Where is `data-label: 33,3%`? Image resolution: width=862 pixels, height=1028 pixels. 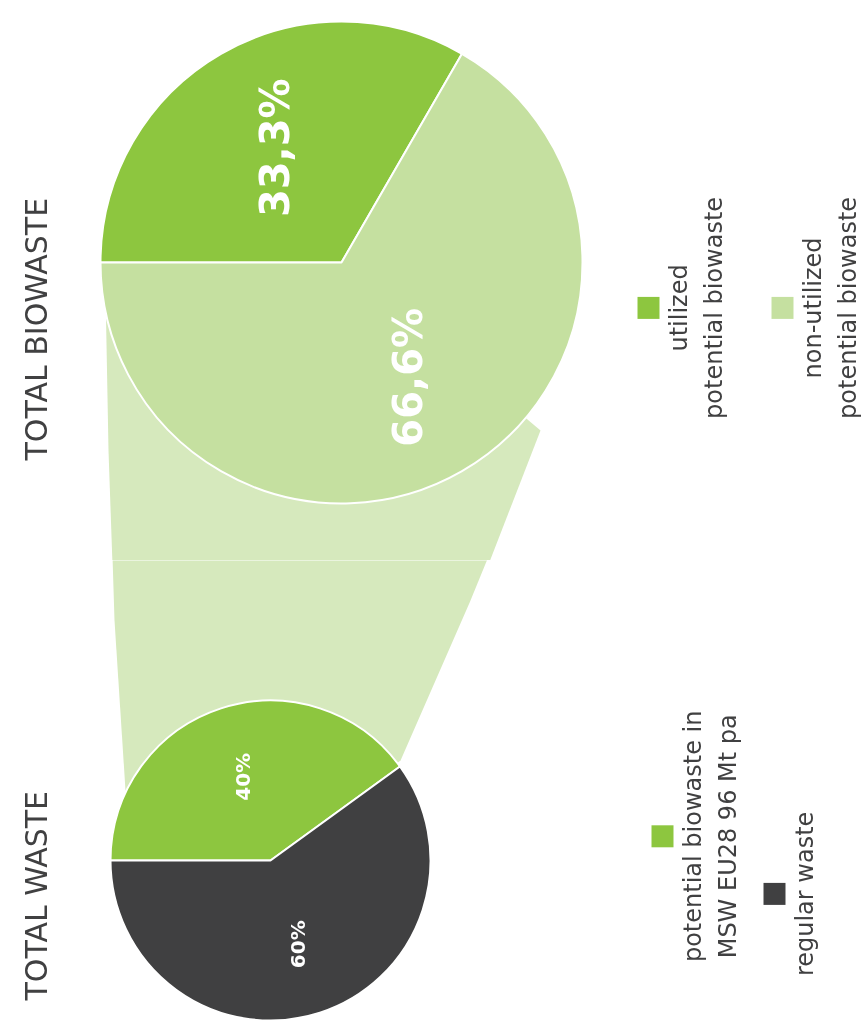
data-label: 33,3% is located at coordinates (275, 148).